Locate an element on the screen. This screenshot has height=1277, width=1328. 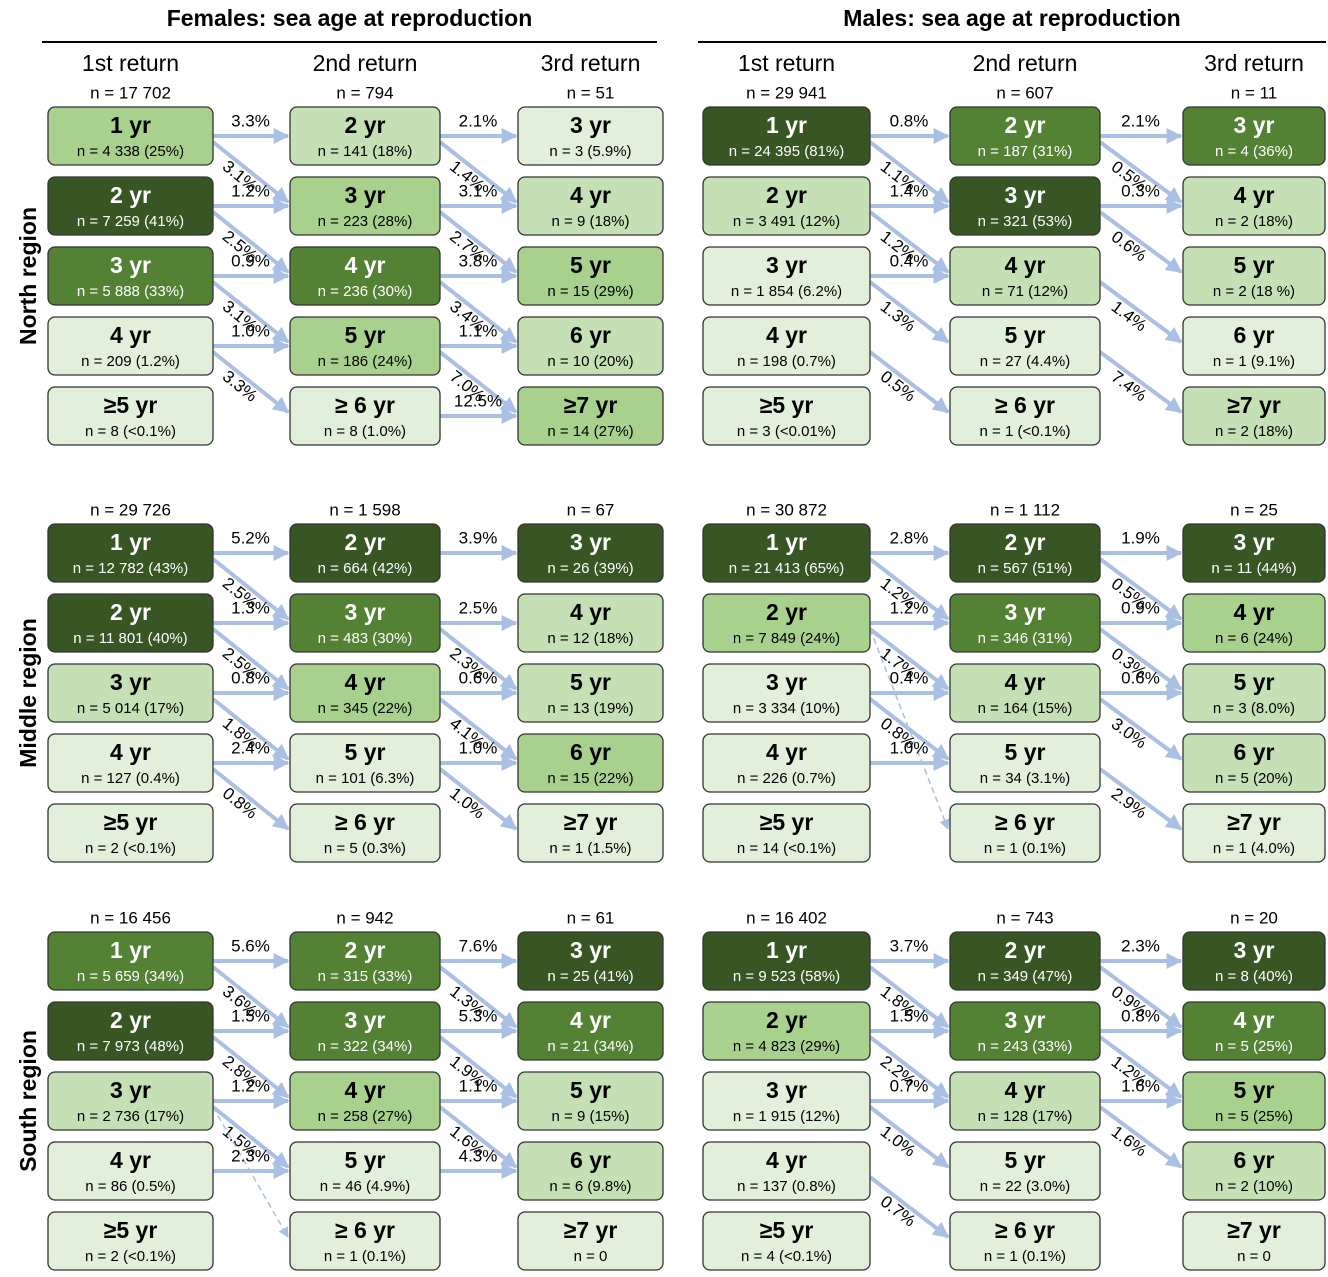
age-count: n = 46 (4.9%) is located at coordinates (365, 1186).